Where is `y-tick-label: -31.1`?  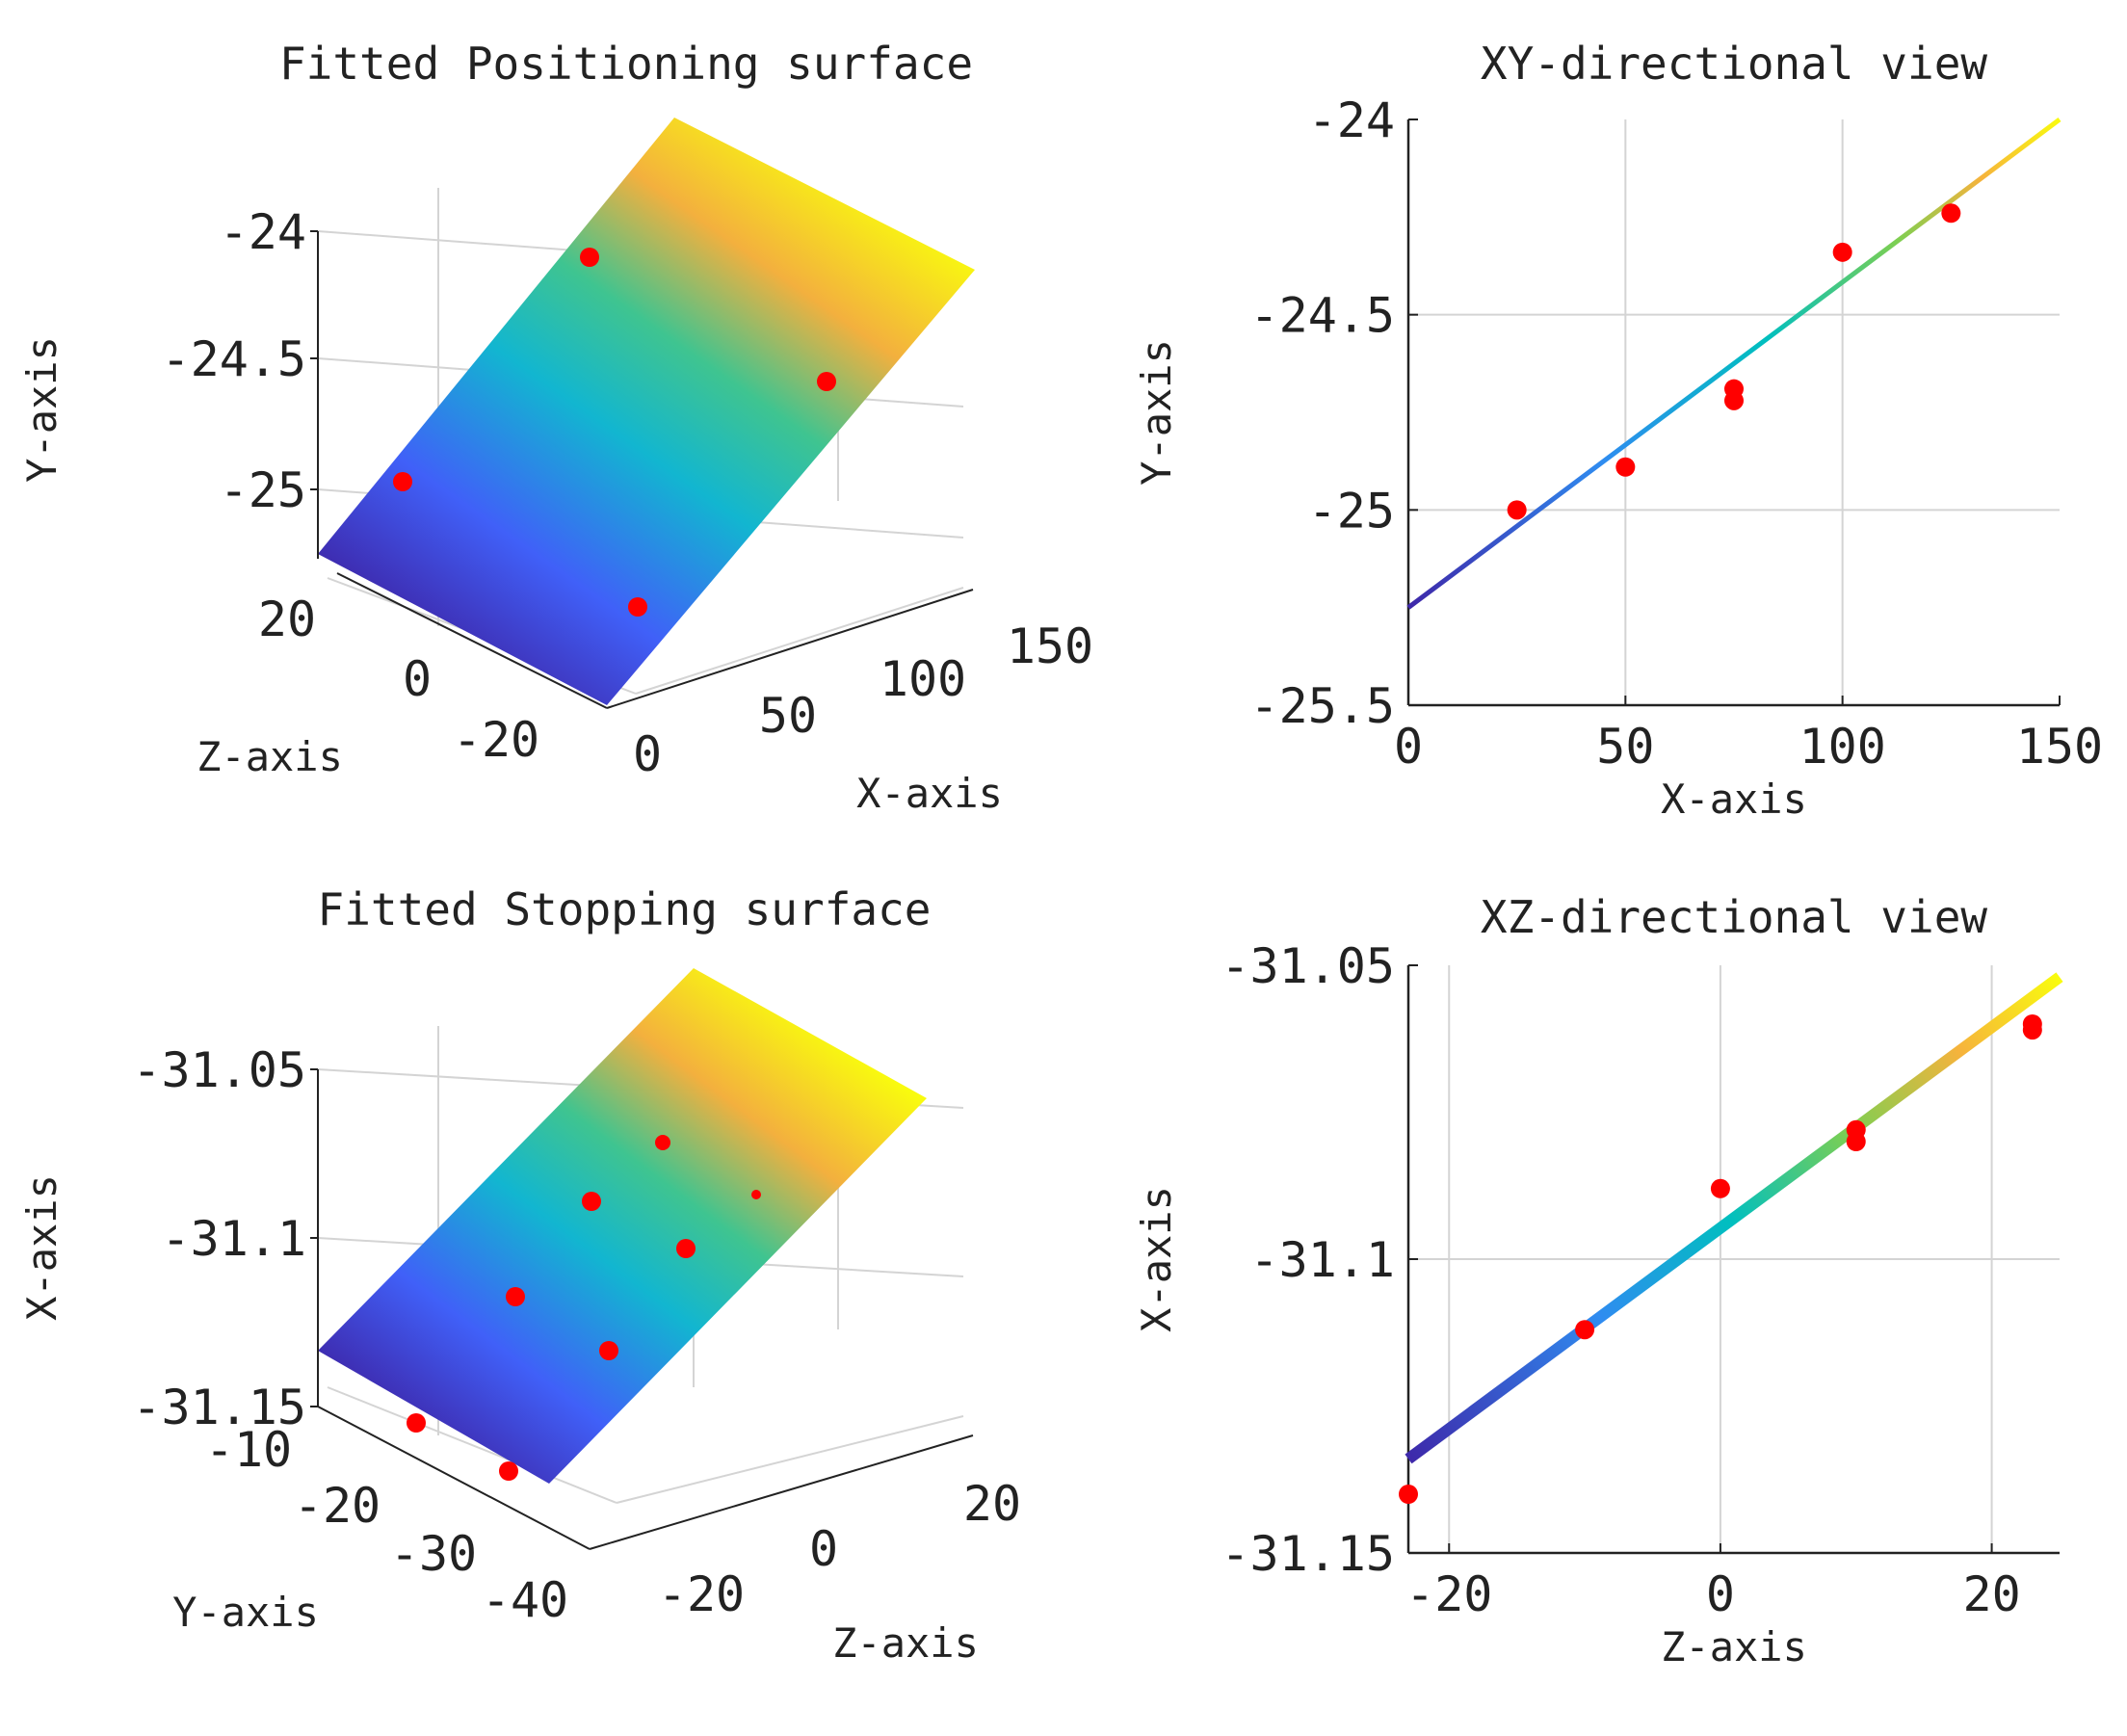 y-tick-label: -31.1 is located at coordinates (1322, 1260).